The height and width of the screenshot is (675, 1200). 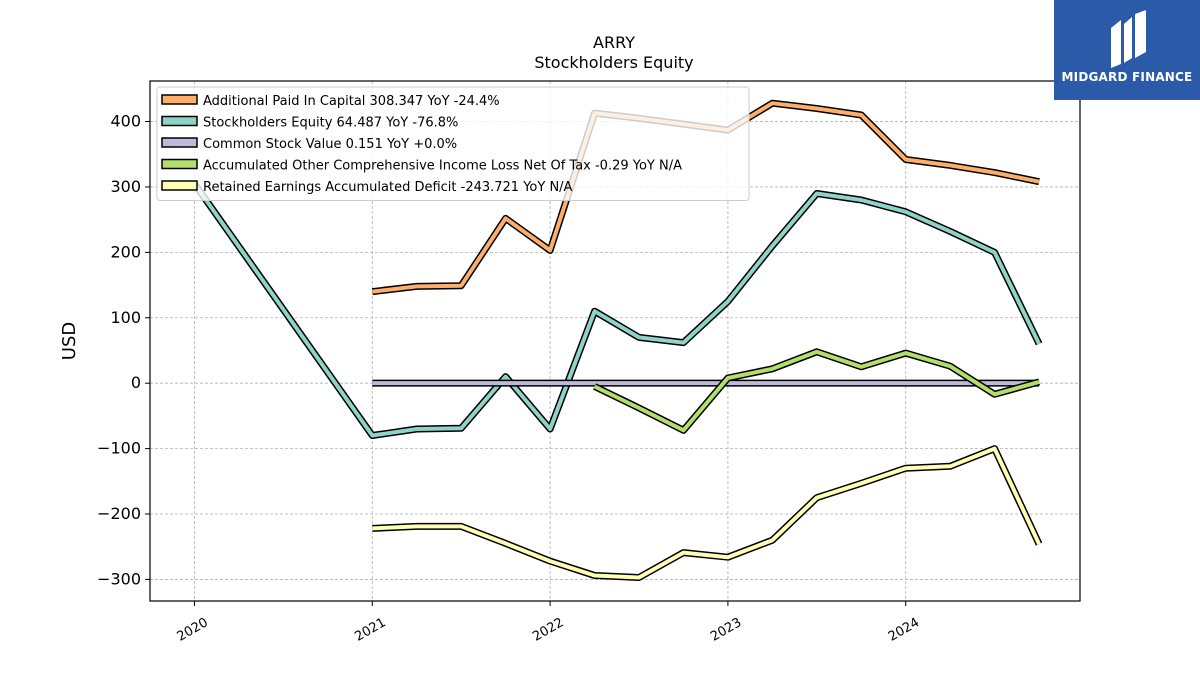 What do you see at coordinates (548, 630) in the screenshot?
I see `x-tick-label: 2022` at bounding box center [548, 630].